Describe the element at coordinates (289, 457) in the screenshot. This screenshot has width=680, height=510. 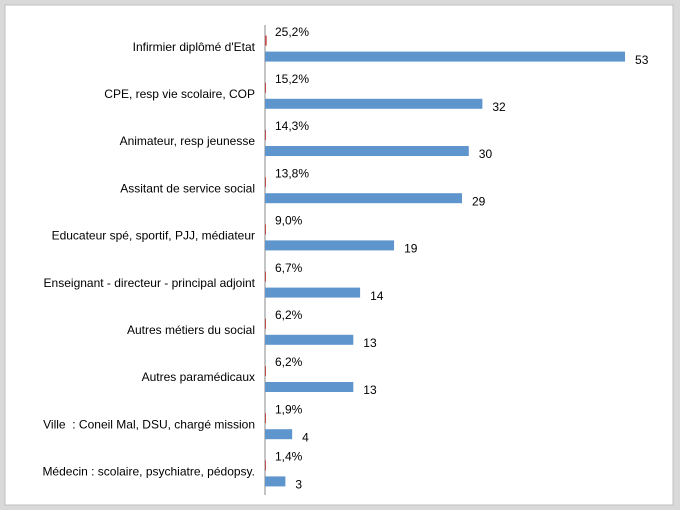
I see `value-label: 1,4%` at that location.